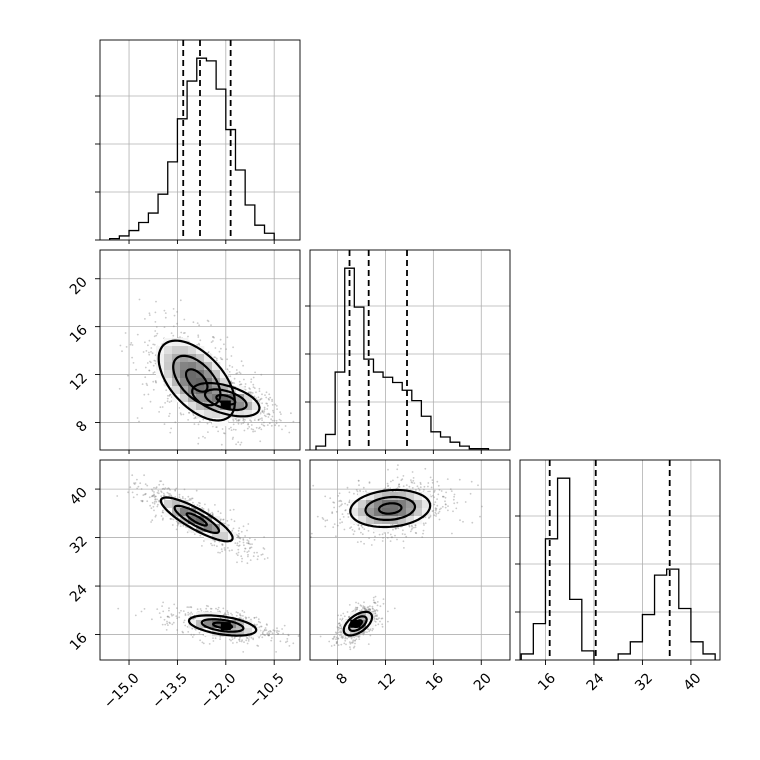 This screenshot has height=760, width=760. I want to click on x-tick-label: −10.5, so click(267, 691).